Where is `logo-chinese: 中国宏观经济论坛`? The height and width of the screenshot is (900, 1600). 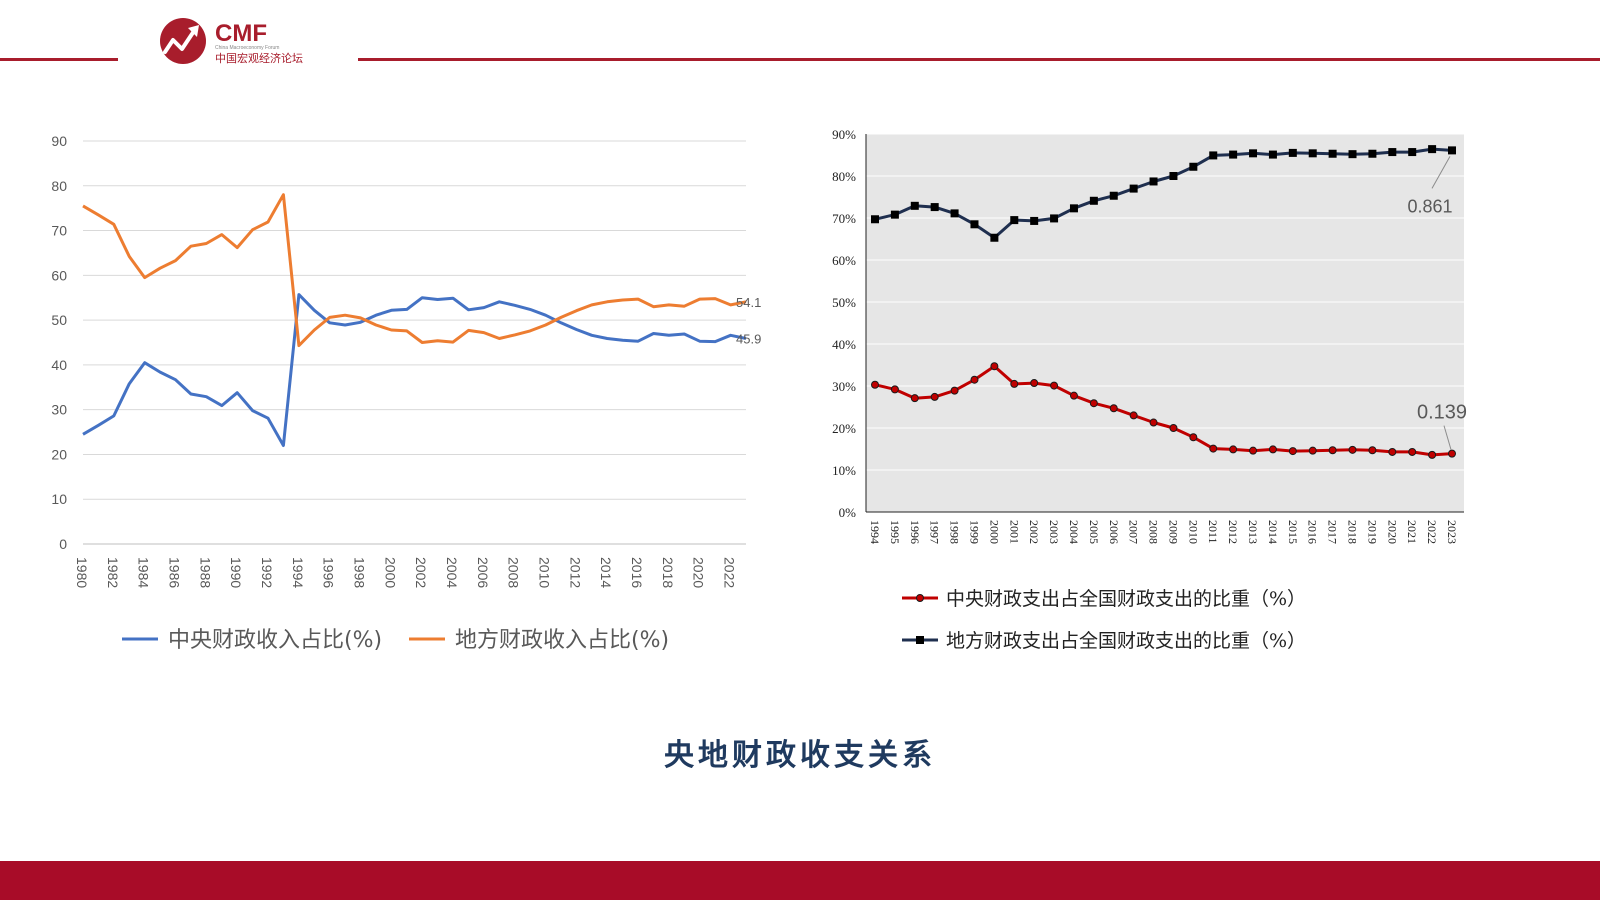 logo-chinese: 中国宏观经济论坛 is located at coordinates (259, 58).